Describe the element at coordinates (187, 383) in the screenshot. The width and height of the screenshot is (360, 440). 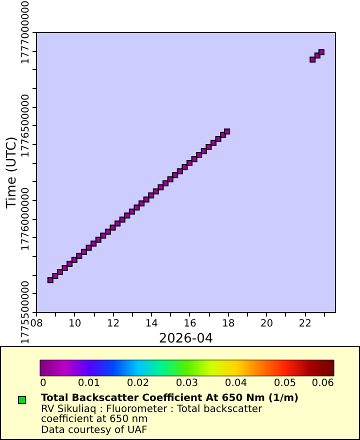
I see `color-bar-label: 0.03` at that location.